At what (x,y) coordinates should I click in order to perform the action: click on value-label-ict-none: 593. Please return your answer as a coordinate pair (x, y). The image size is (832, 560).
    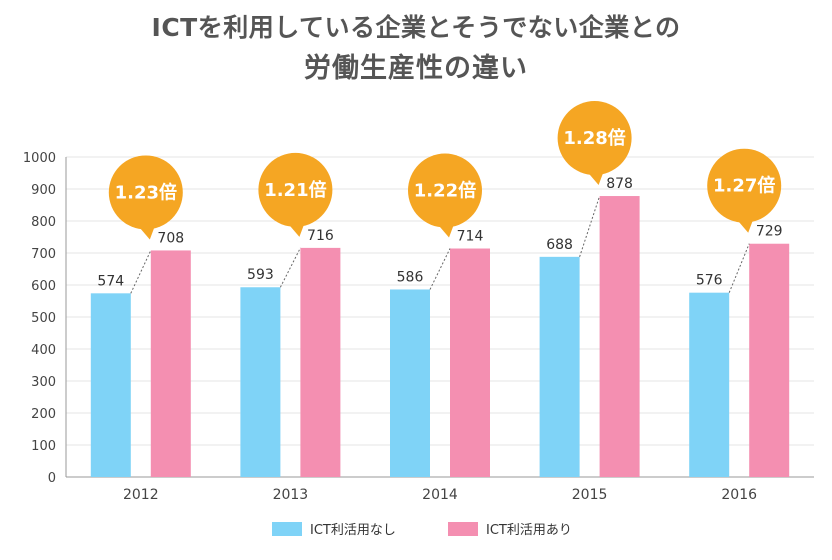
    Looking at the image, I should click on (260, 275).